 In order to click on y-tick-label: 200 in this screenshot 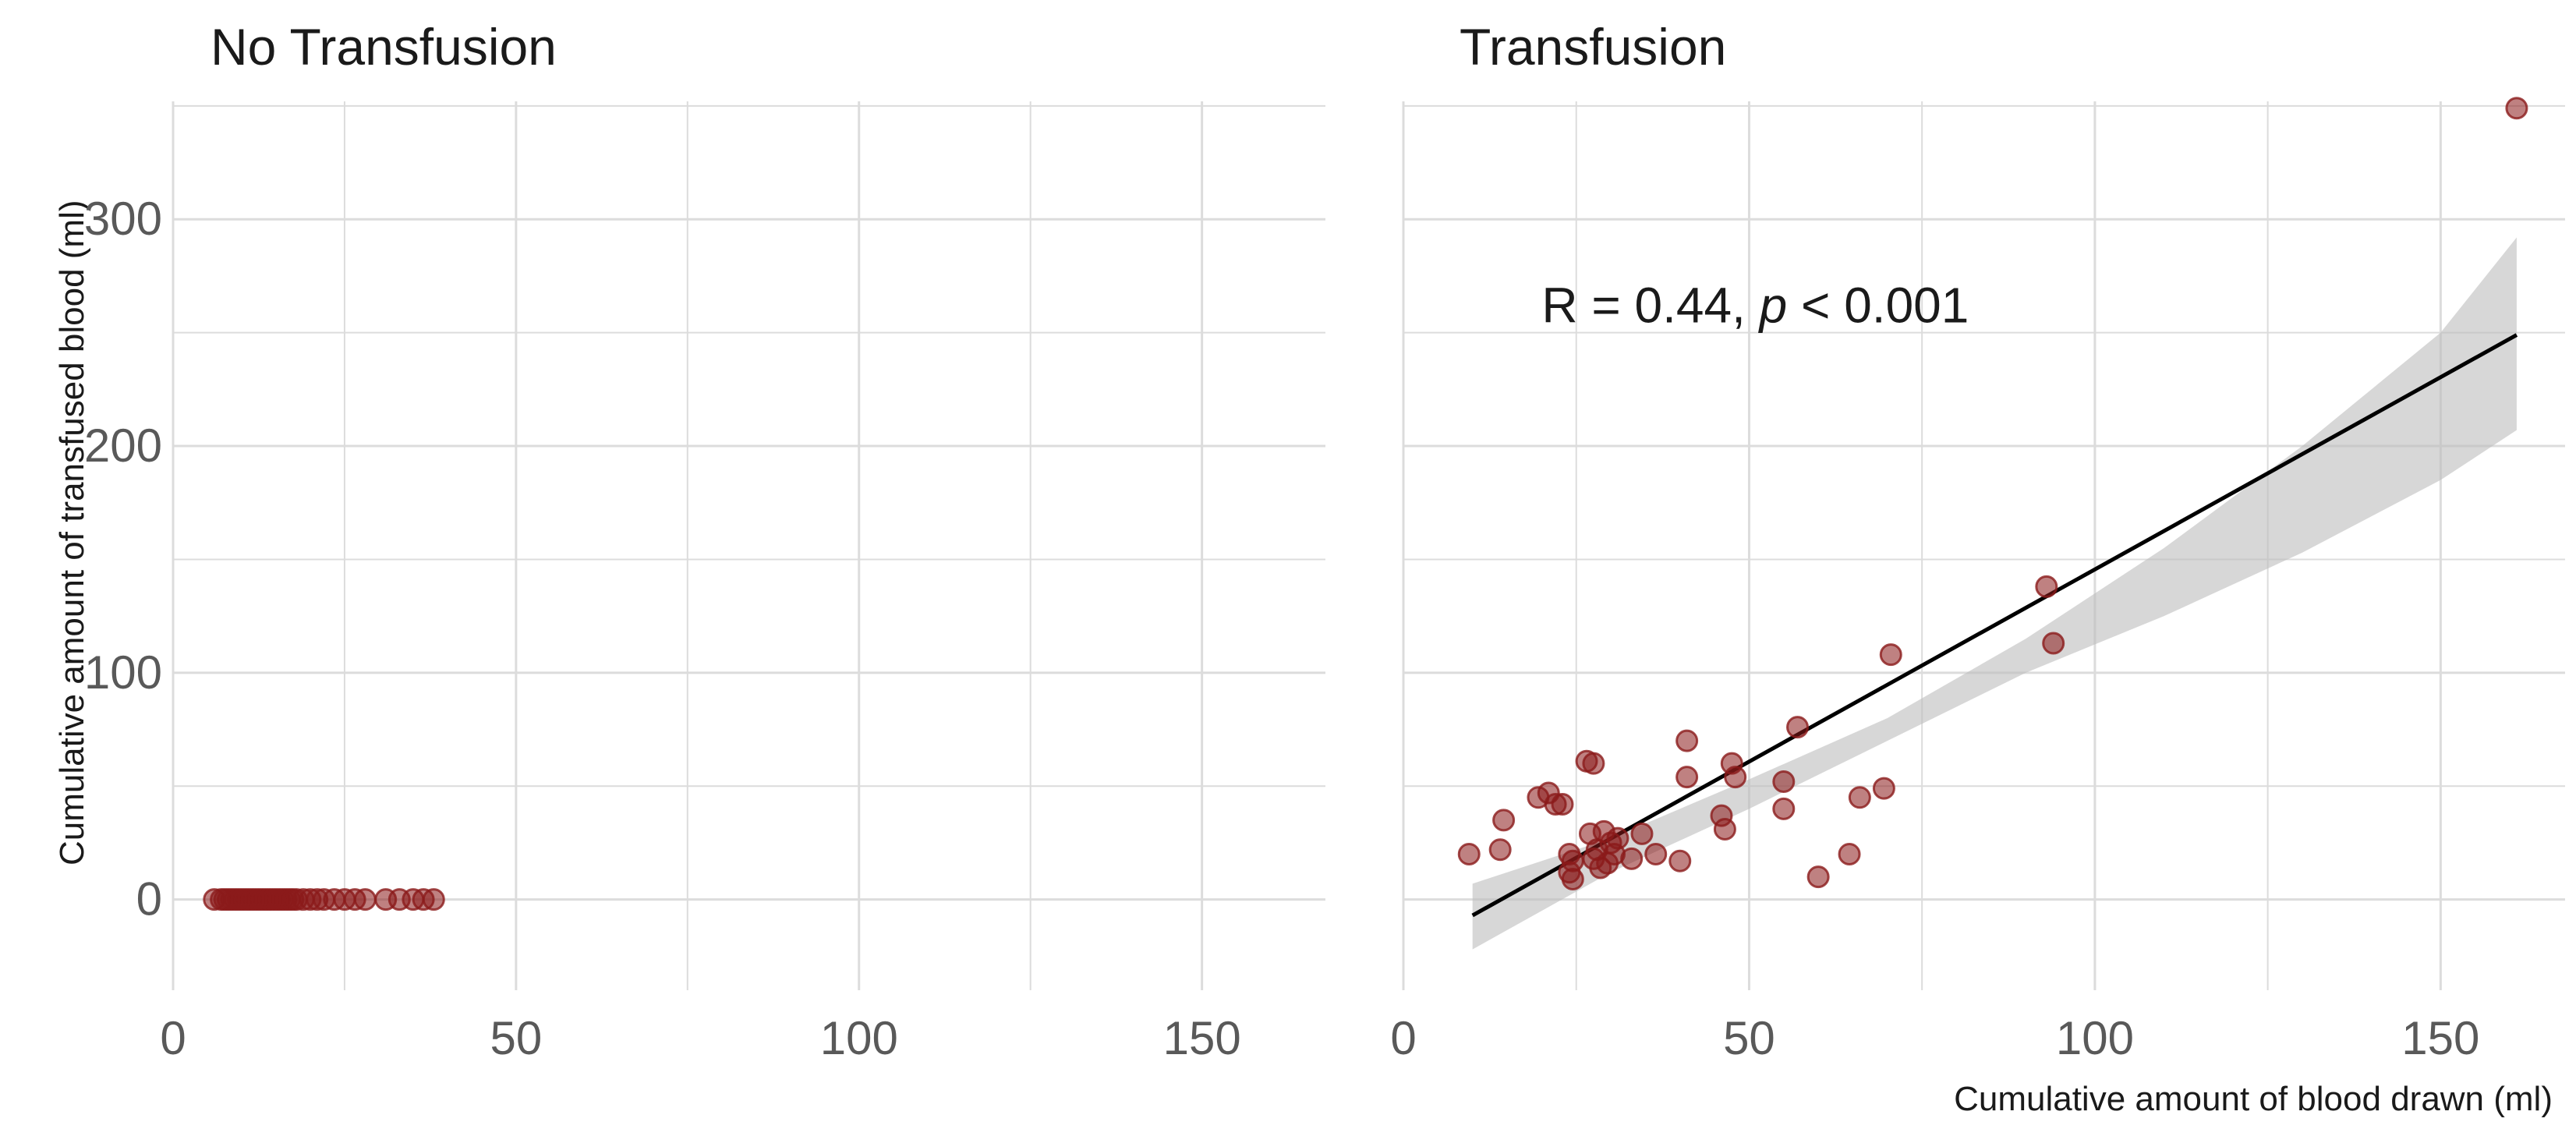, I will do `click(123, 446)`.